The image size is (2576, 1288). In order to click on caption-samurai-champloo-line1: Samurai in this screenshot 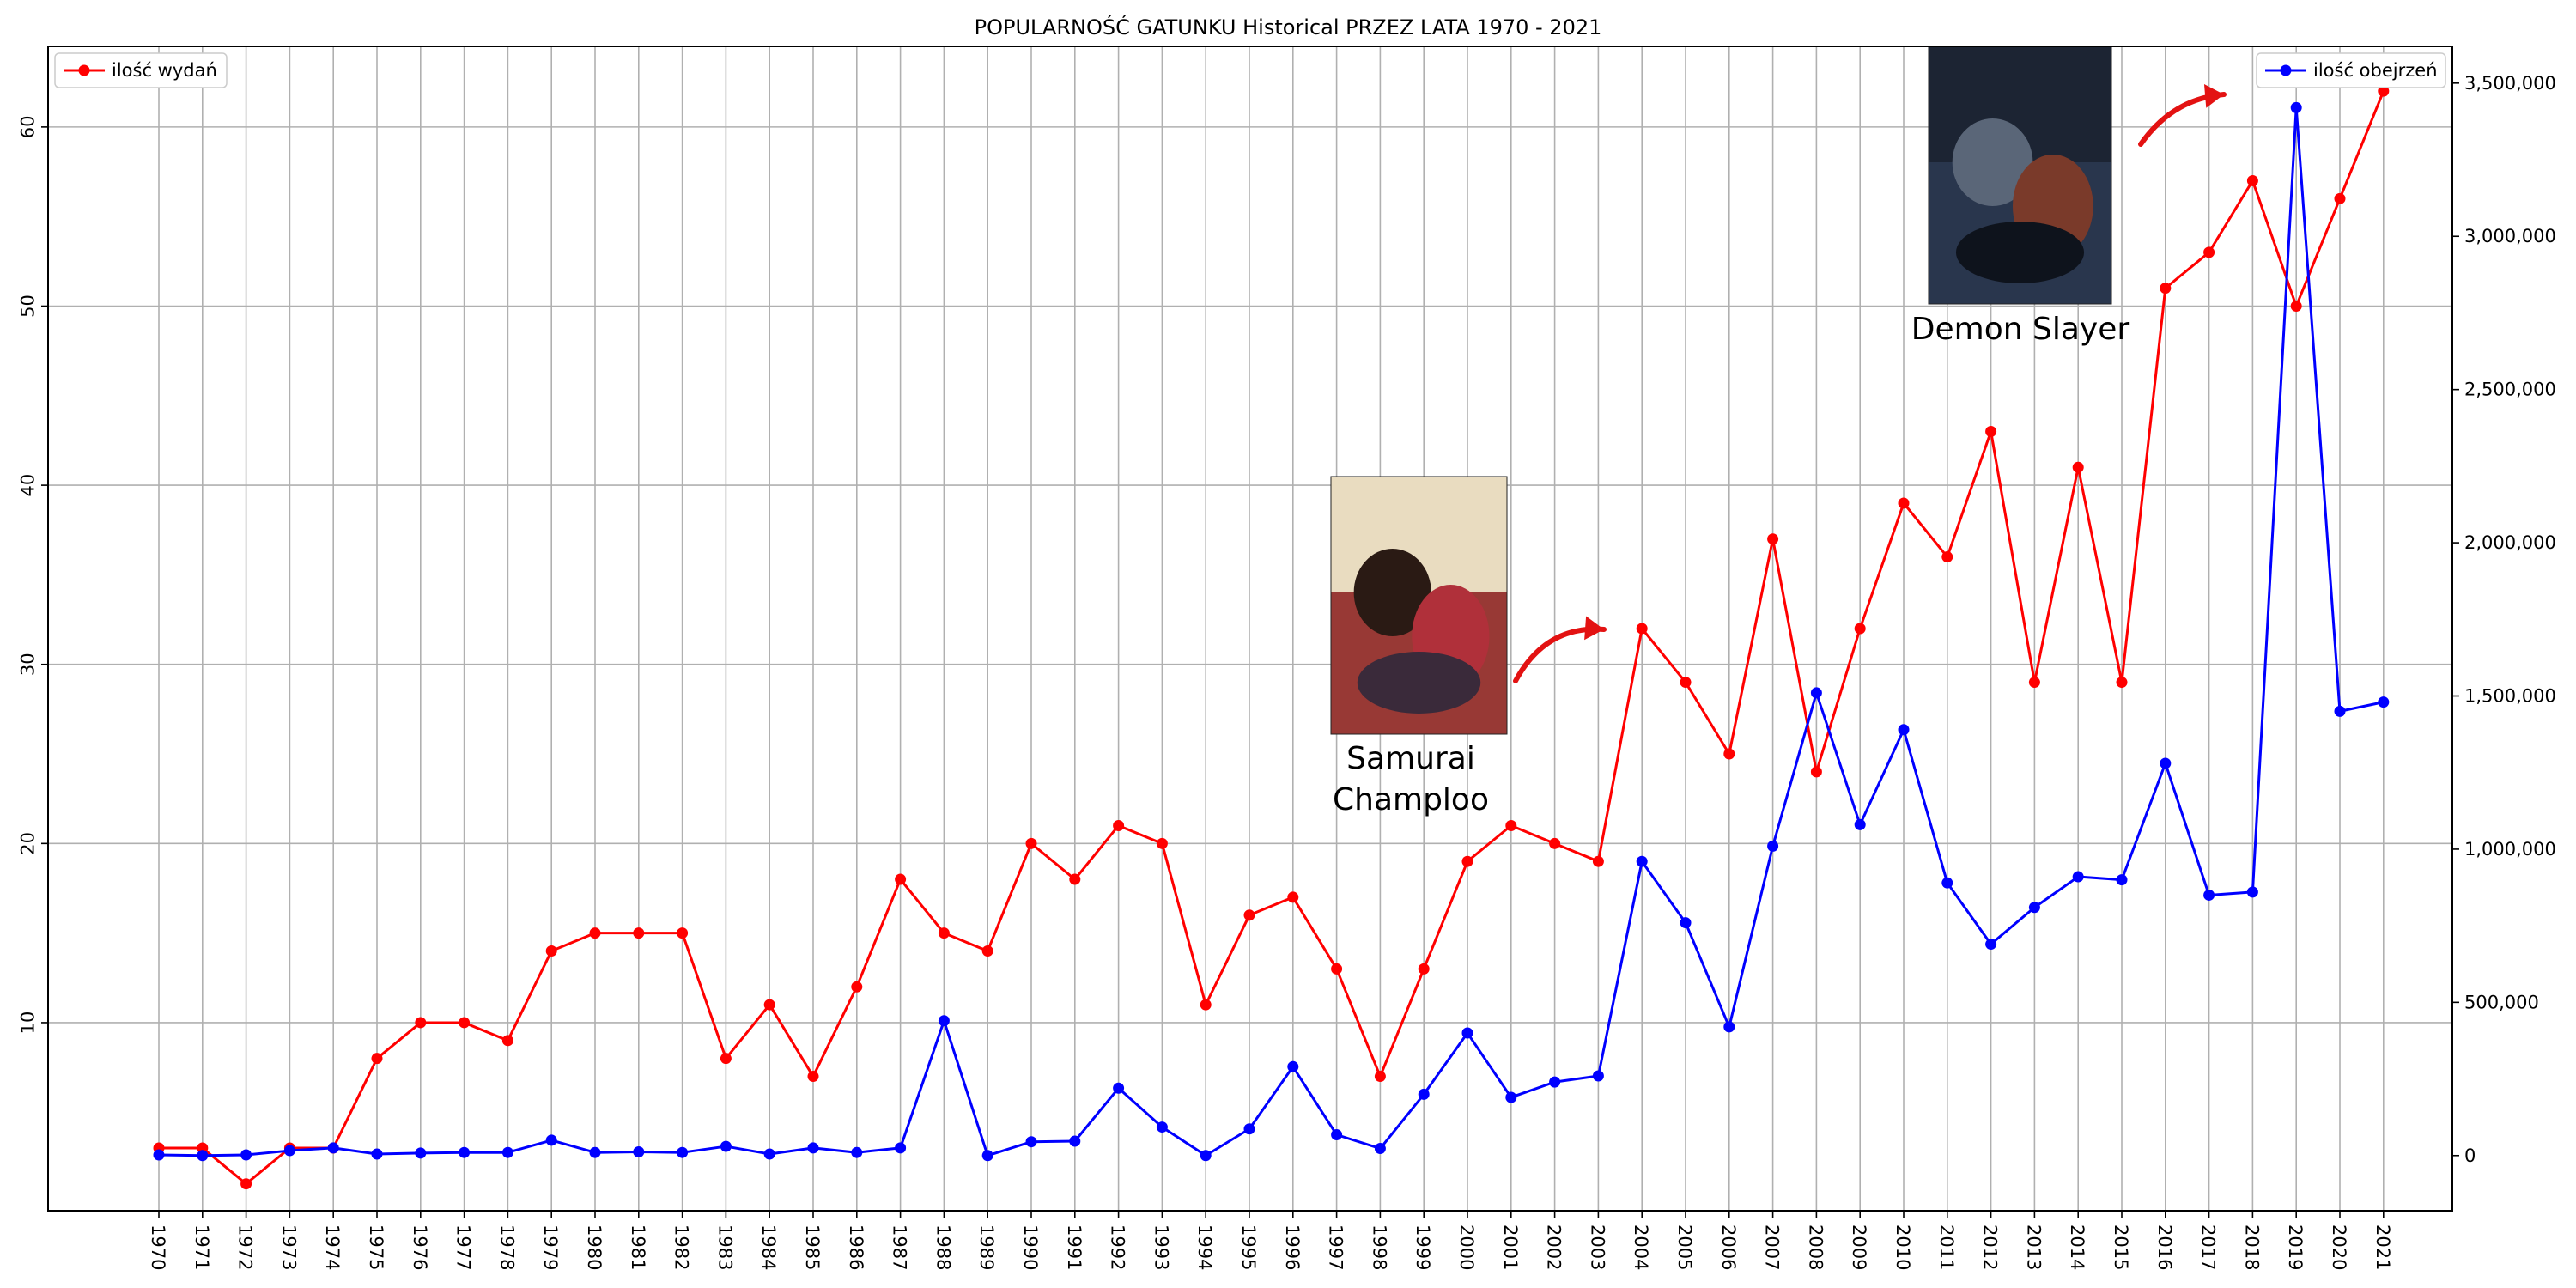, I will do `click(1411, 759)`.